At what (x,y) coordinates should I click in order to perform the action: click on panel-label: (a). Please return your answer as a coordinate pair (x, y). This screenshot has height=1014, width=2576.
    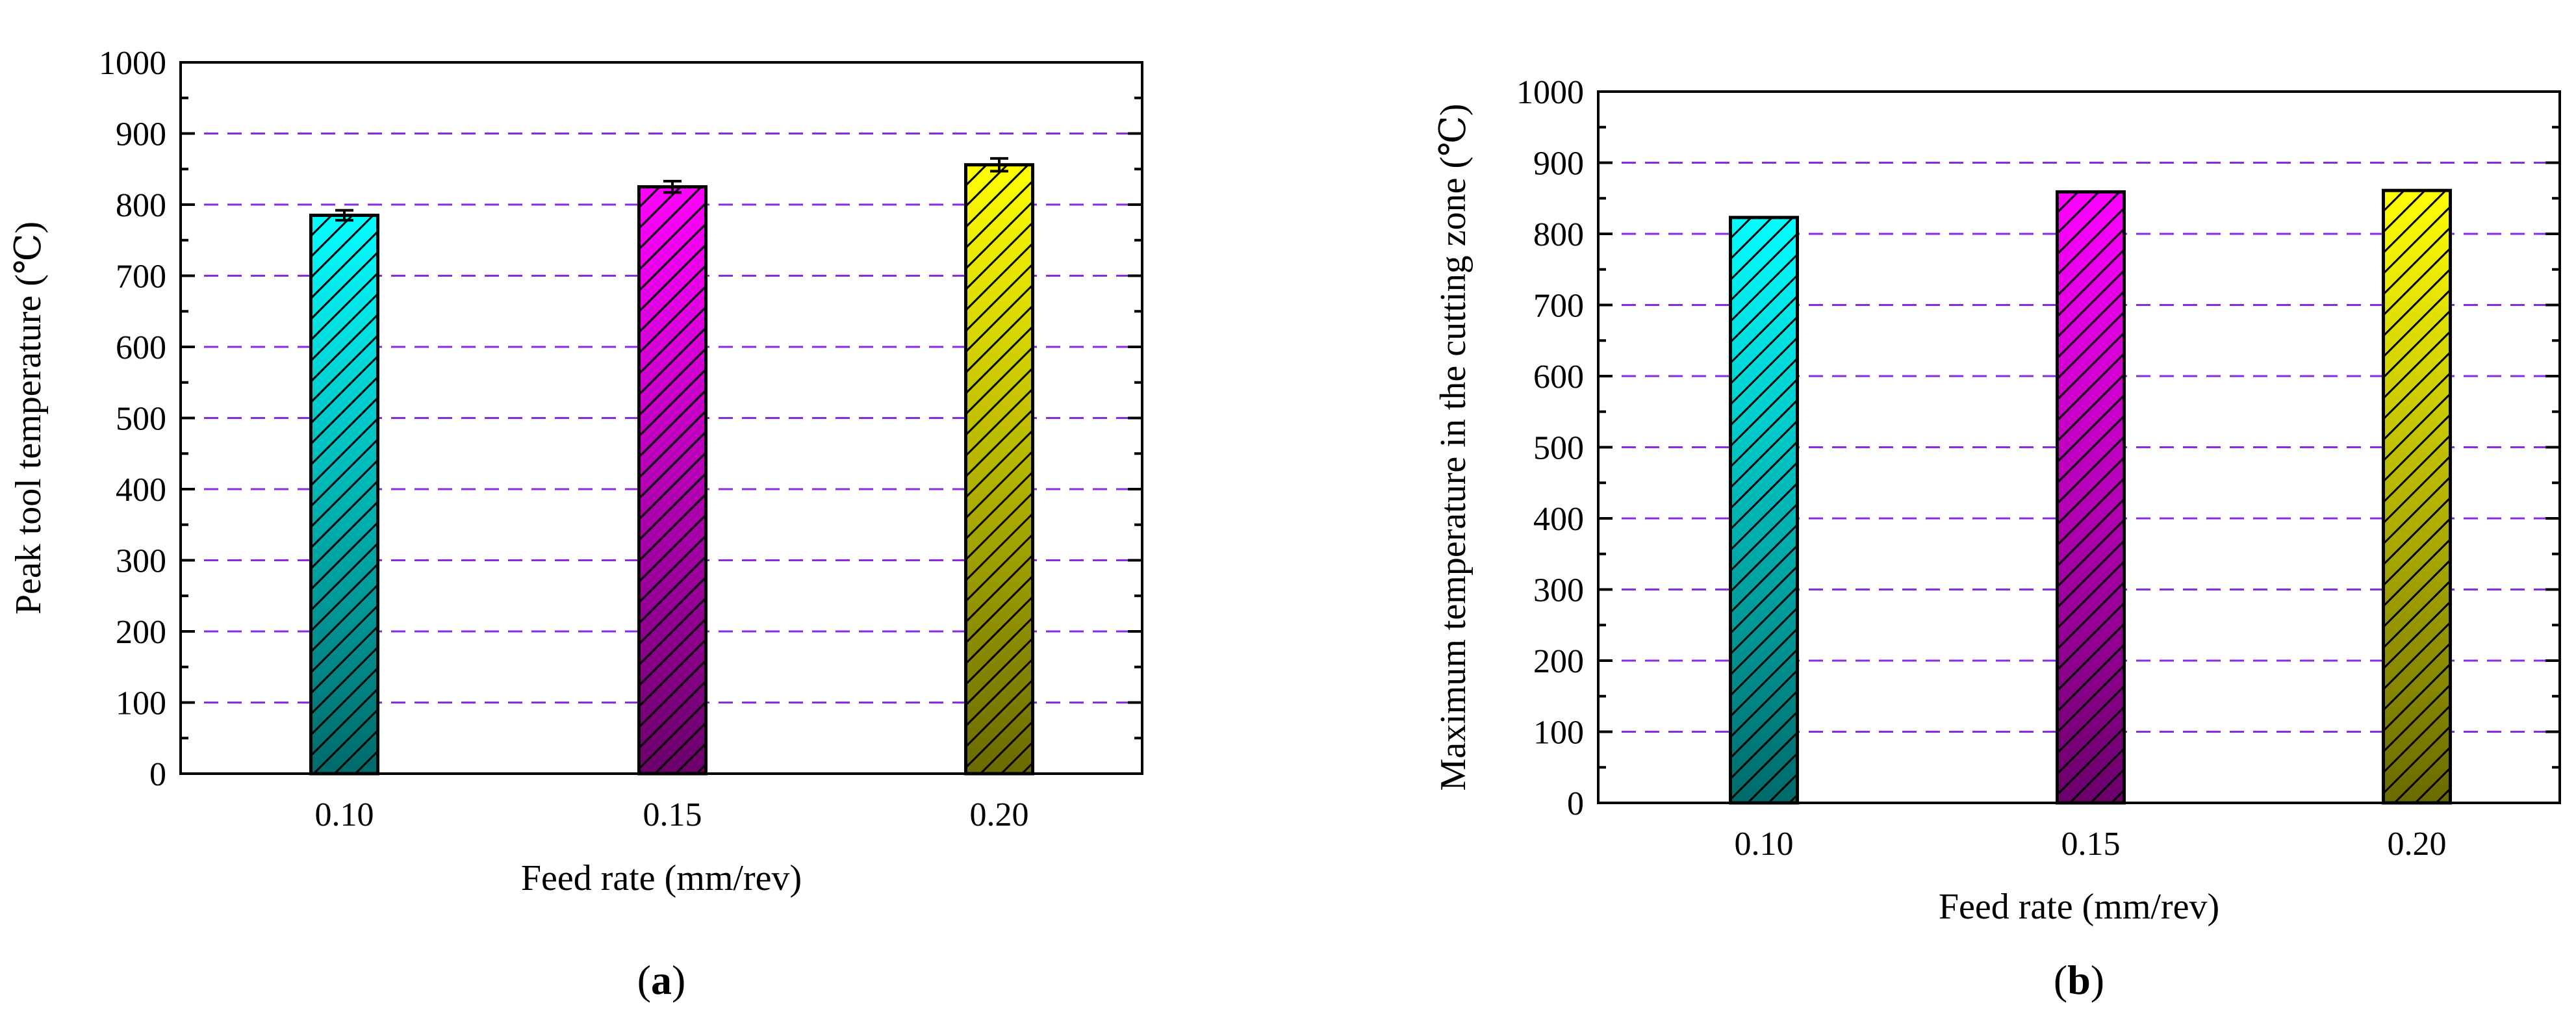
    Looking at the image, I should click on (661, 980).